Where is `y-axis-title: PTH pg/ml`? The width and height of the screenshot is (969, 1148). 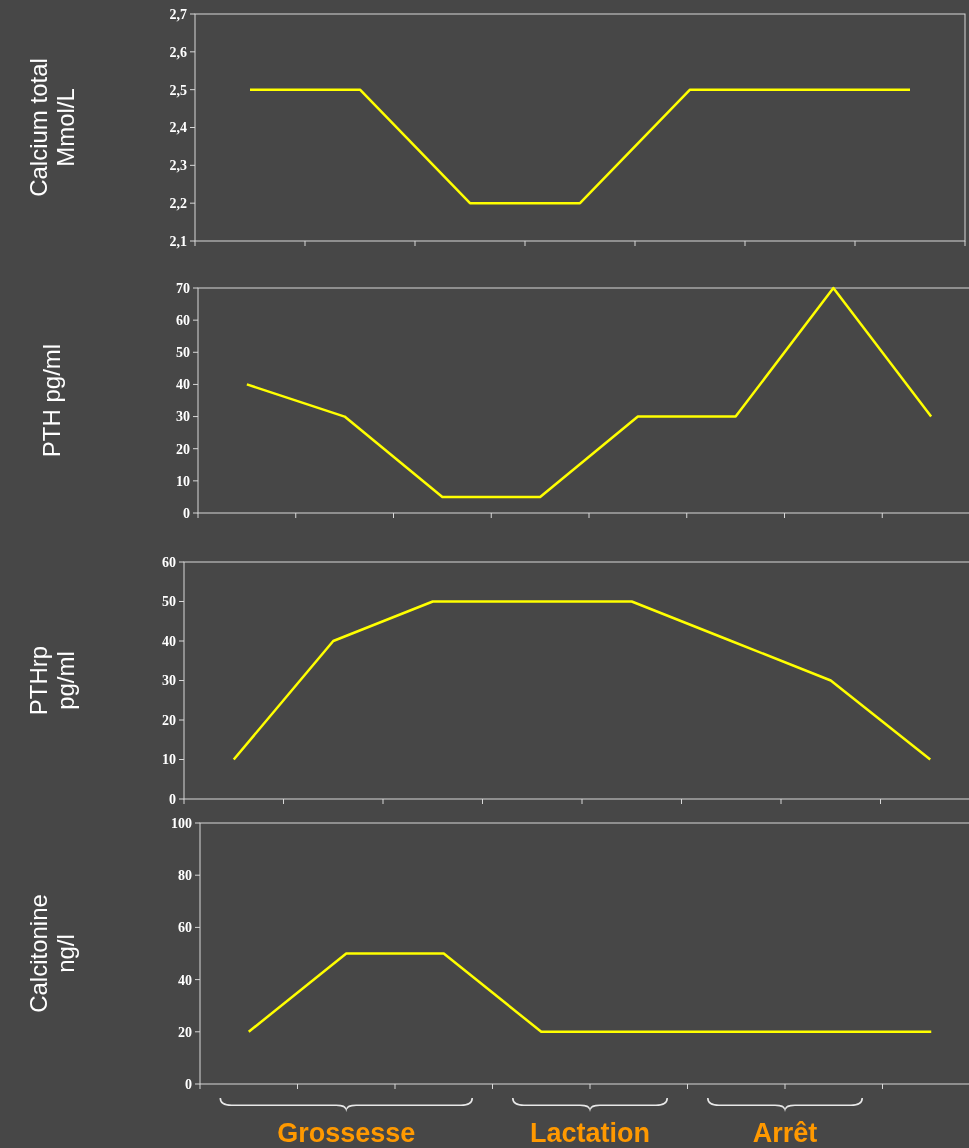
y-axis-title: PTH pg/ml is located at coordinates (52, 400).